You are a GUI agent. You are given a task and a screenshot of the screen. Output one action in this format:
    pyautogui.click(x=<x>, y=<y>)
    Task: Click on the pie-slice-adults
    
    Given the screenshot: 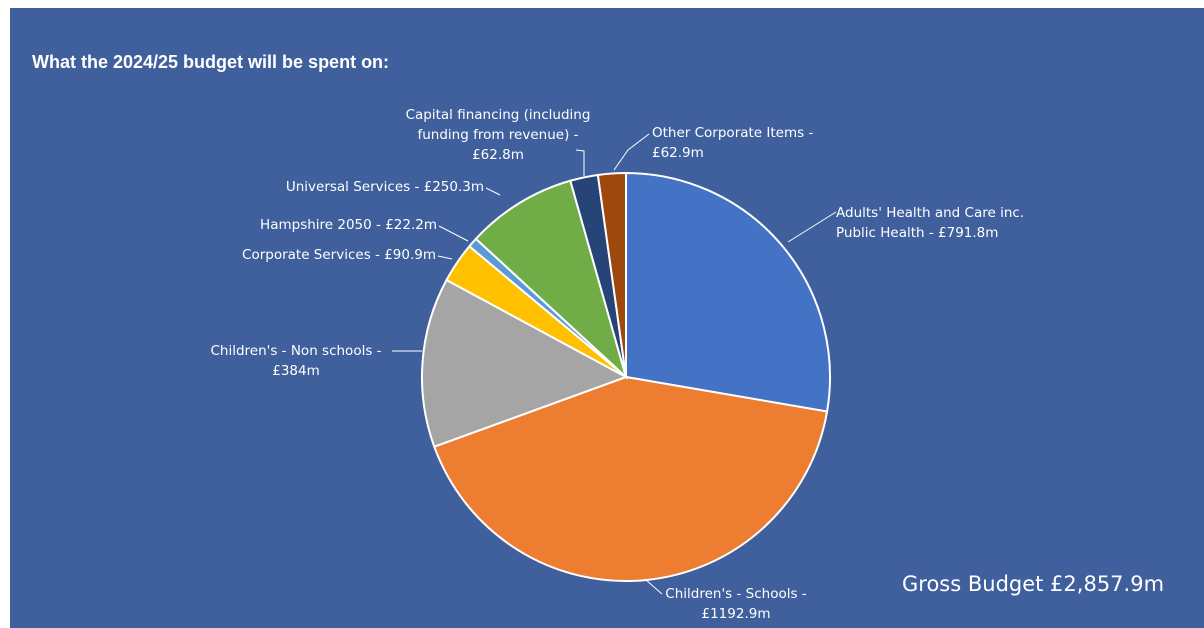 What is the action you would take?
    pyautogui.click(x=728, y=292)
    